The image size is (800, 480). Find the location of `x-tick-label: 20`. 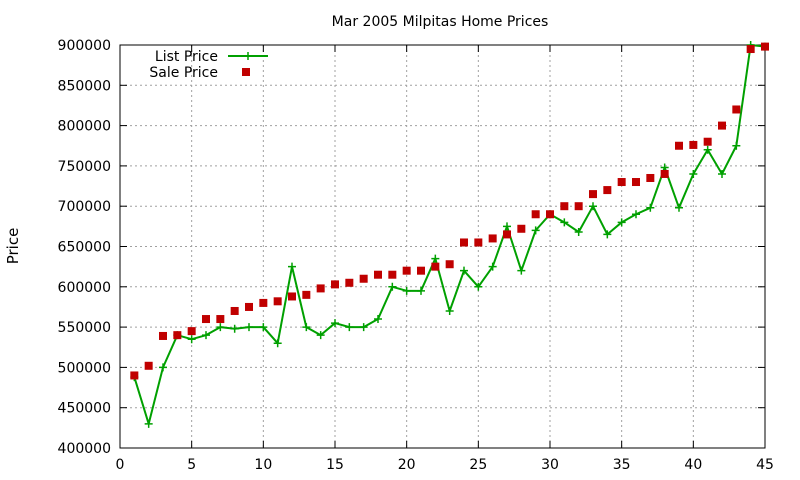

x-tick-label: 20 is located at coordinates (407, 465).